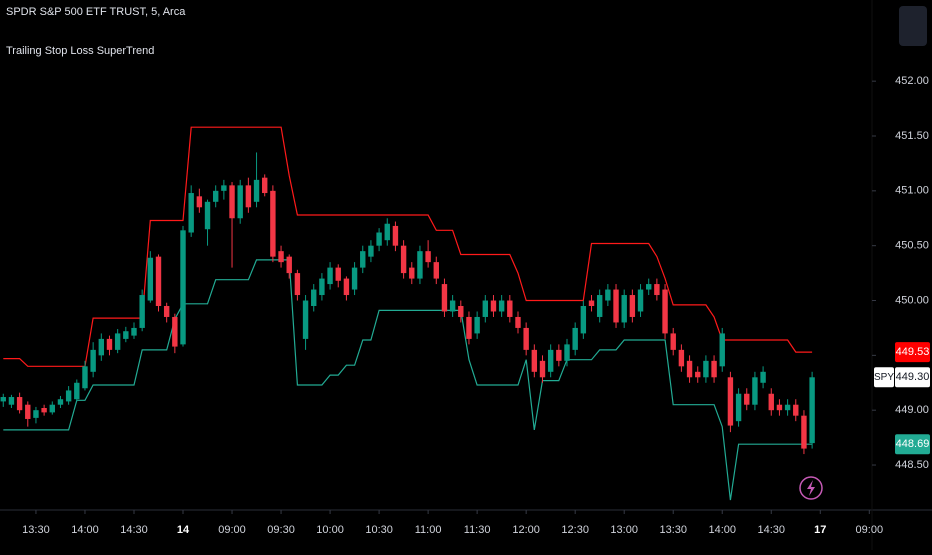 The width and height of the screenshot is (932, 555). I want to click on x-tick-label: 09:30, so click(281, 530).